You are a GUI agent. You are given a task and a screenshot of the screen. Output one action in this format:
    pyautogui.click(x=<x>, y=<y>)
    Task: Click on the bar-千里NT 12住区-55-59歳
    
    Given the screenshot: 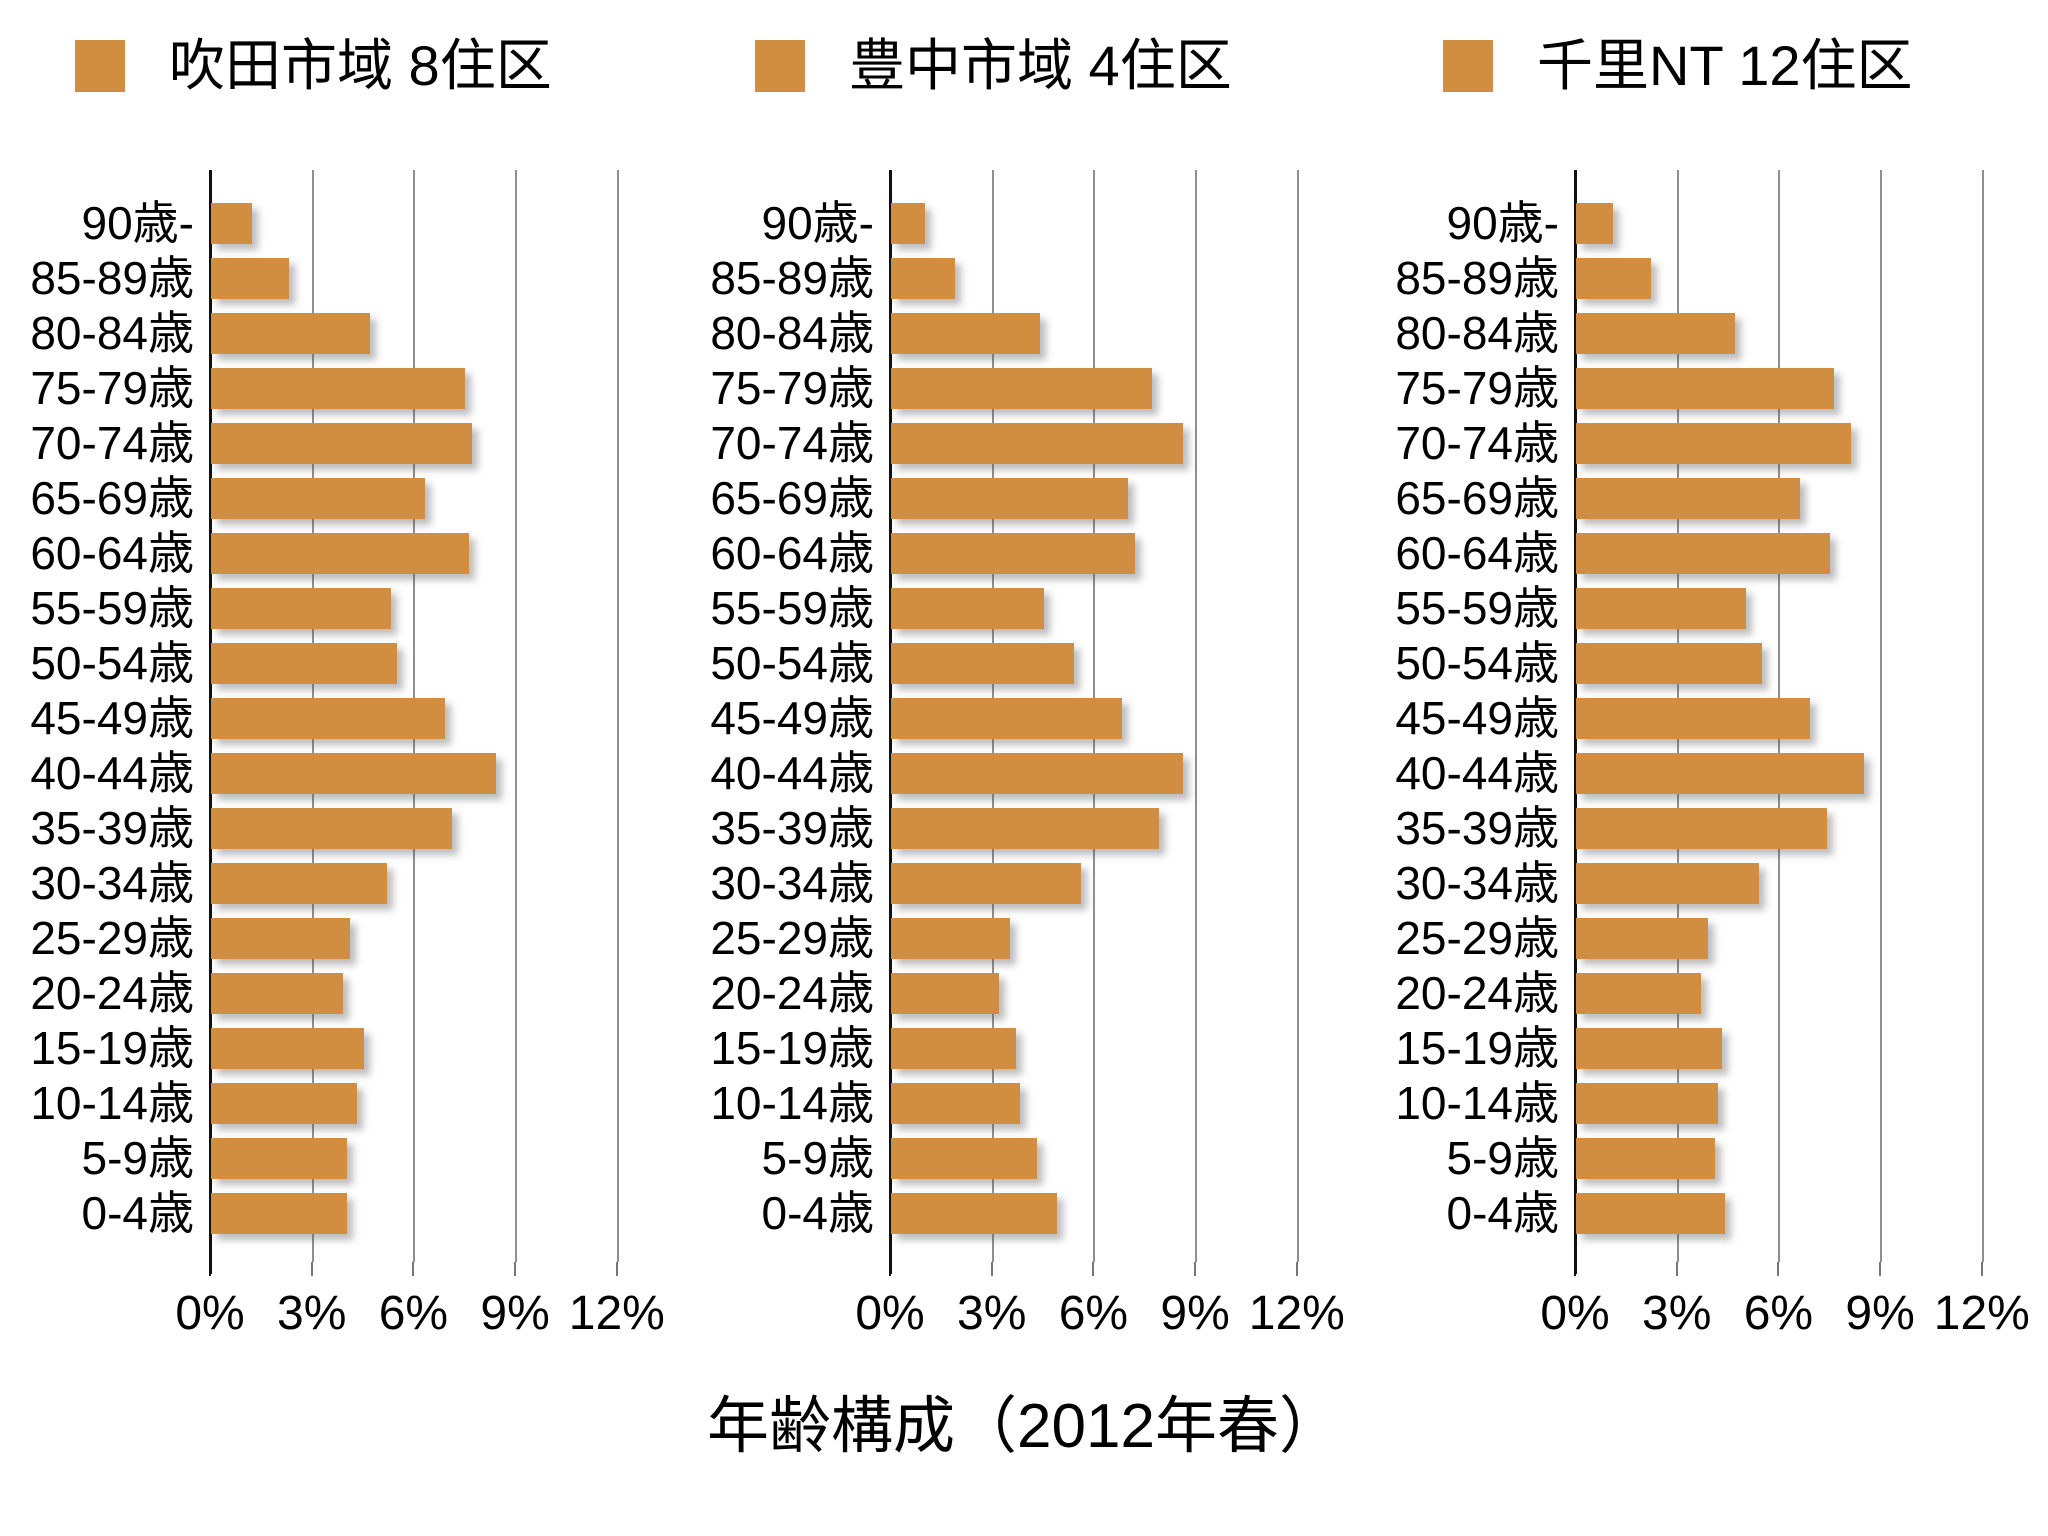 What is the action you would take?
    pyautogui.click(x=1661, y=608)
    